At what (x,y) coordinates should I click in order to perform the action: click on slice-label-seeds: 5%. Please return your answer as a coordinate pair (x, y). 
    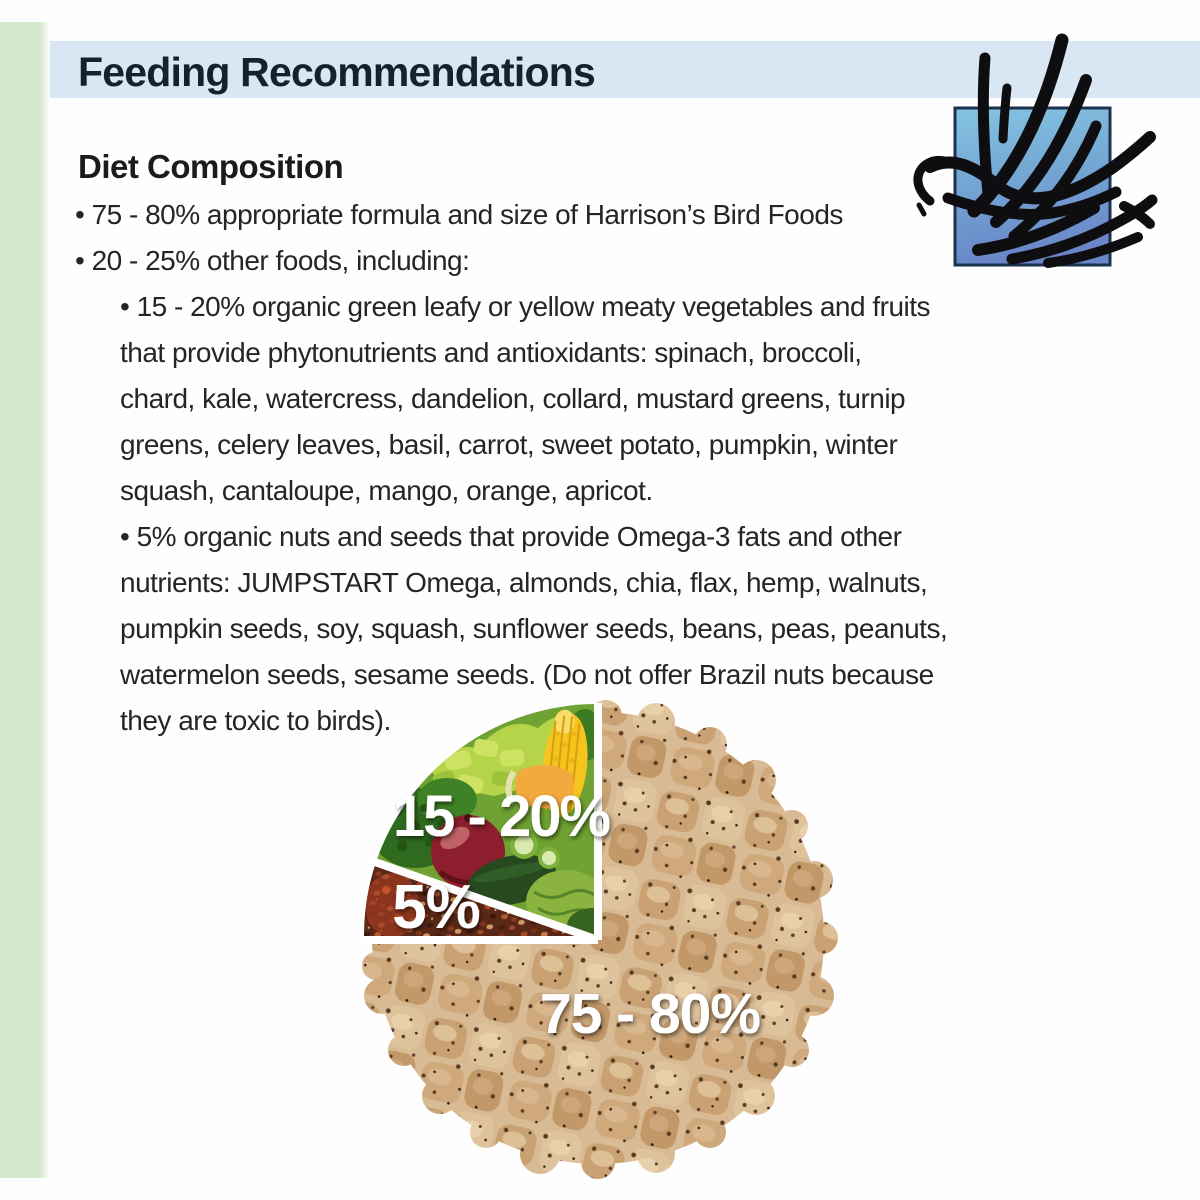
    Looking at the image, I should click on (436, 907).